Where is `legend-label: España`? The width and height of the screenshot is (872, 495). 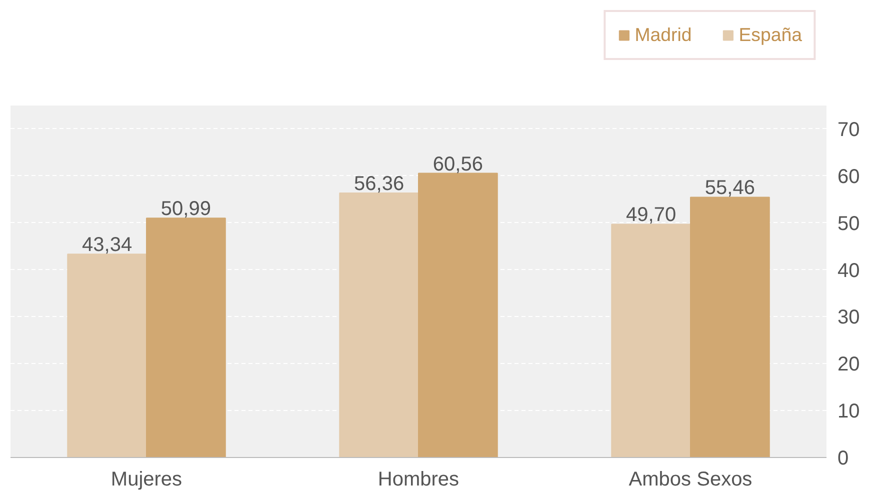
legend-label: España is located at coordinates (770, 35).